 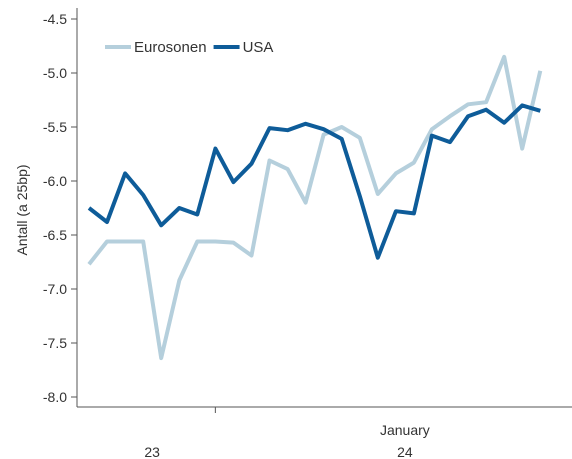 I want to click on y-tick-label: -6.5, so click(x=55, y=235).